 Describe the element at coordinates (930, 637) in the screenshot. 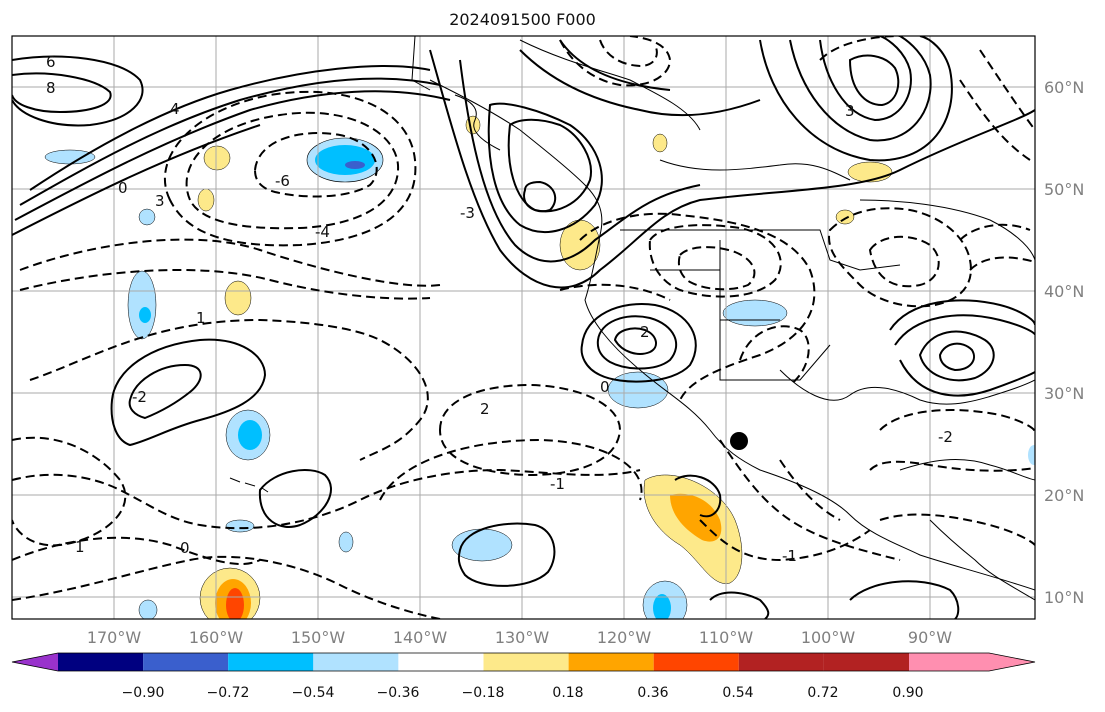

I see `lon-tick-label: 90°W` at that location.